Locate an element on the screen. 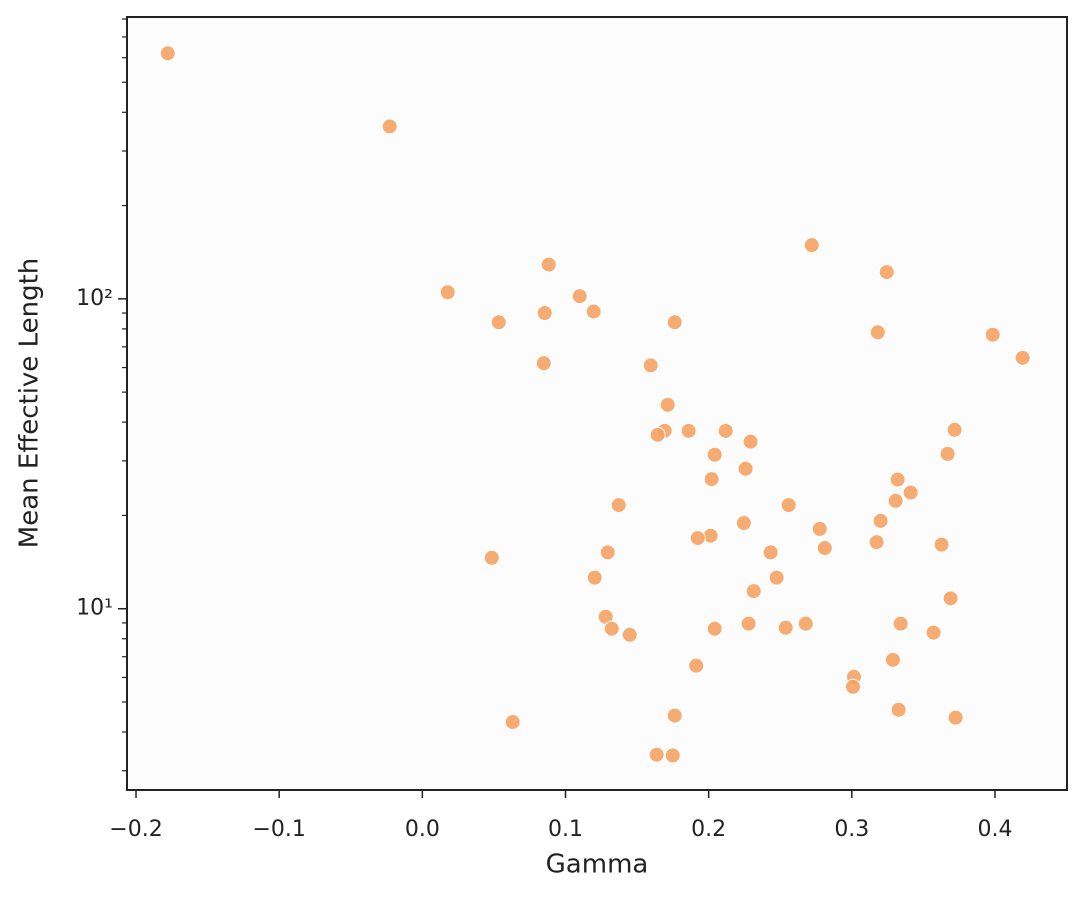 The image size is (1086, 900). x-tick-label: −0.1 is located at coordinates (278, 829).